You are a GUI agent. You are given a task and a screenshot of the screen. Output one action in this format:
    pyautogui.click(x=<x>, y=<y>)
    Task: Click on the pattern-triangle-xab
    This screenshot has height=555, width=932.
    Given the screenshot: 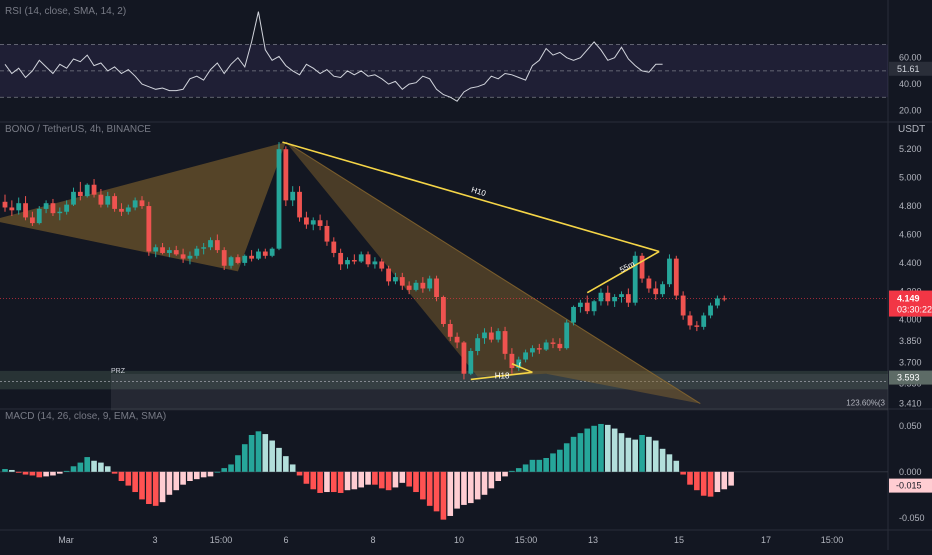 What is the action you would take?
    pyautogui.click(x=143, y=207)
    